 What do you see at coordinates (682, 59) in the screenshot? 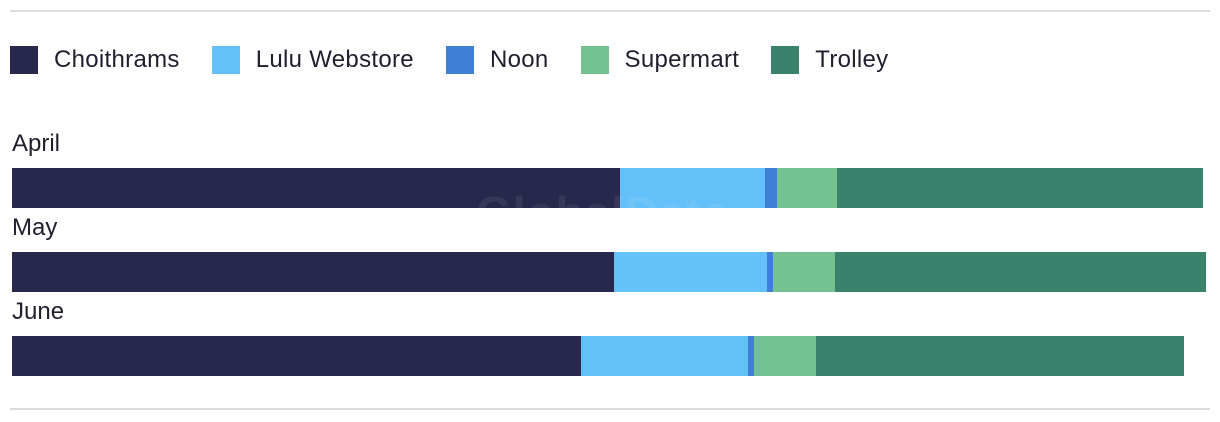
I see `legend-label: Supermart` at bounding box center [682, 59].